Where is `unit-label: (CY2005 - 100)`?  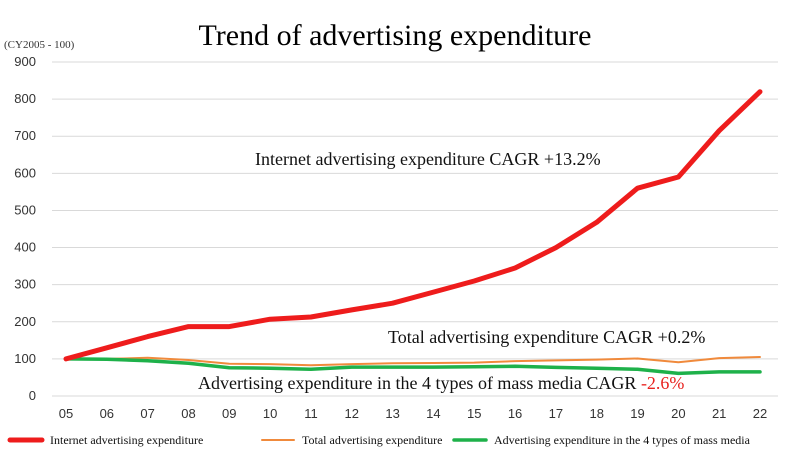 unit-label: (CY2005 - 100) is located at coordinates (39, 45).